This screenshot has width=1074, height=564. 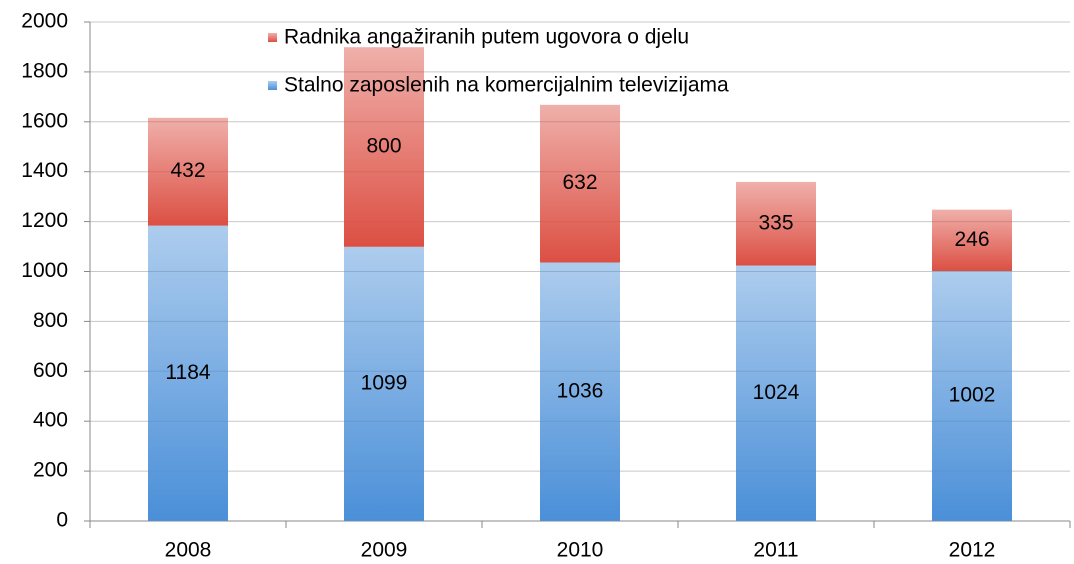 What do you see at coordinates (44, 70) in the screenshot?
I see `y-tick-label: 1800` at bounding box center [44, 70].